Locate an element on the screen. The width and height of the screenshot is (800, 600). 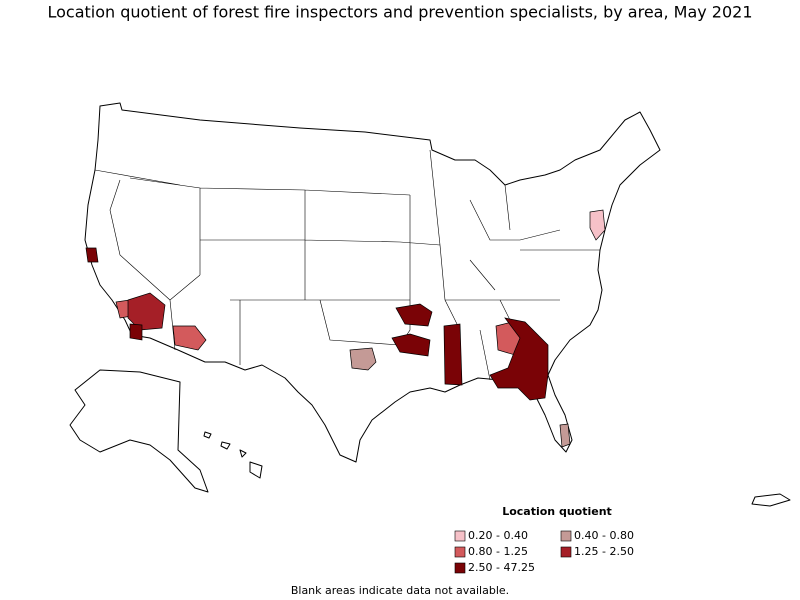
legend-label: 0.20 - 0.40 is located at coordinates (498, 535).